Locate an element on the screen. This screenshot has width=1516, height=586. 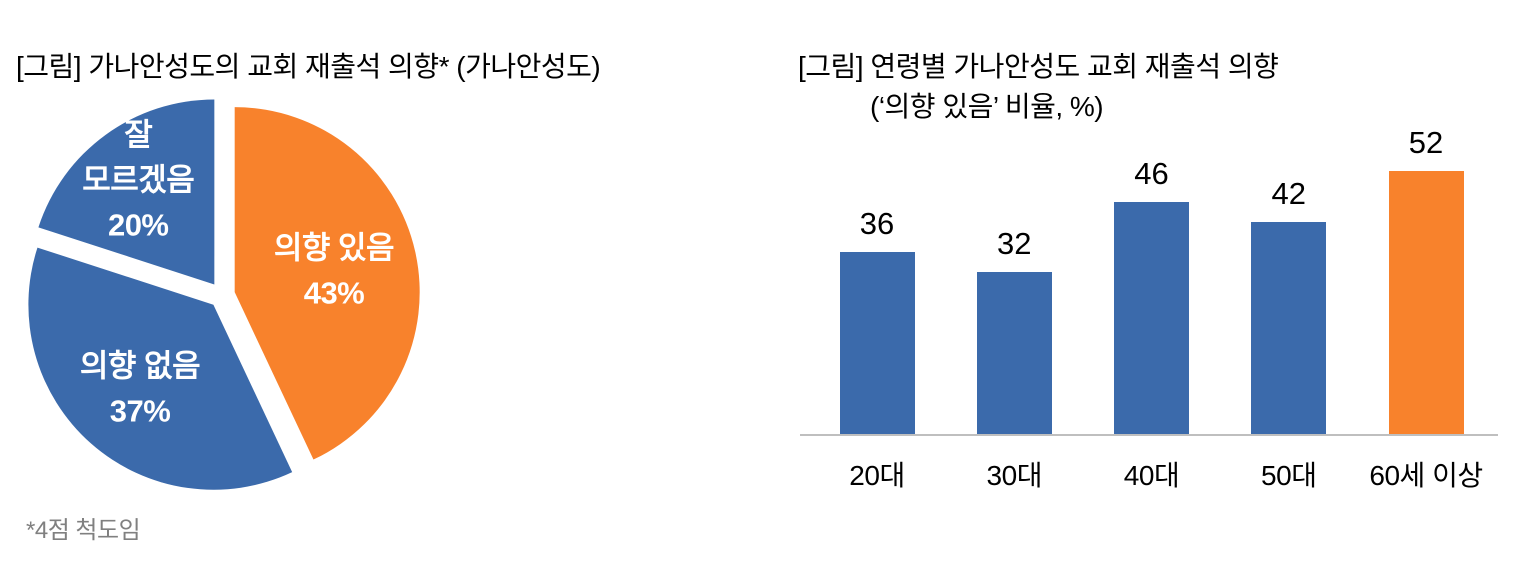
pie-slice-label: 의향 없음 37% is located at coordinates (140, 389).